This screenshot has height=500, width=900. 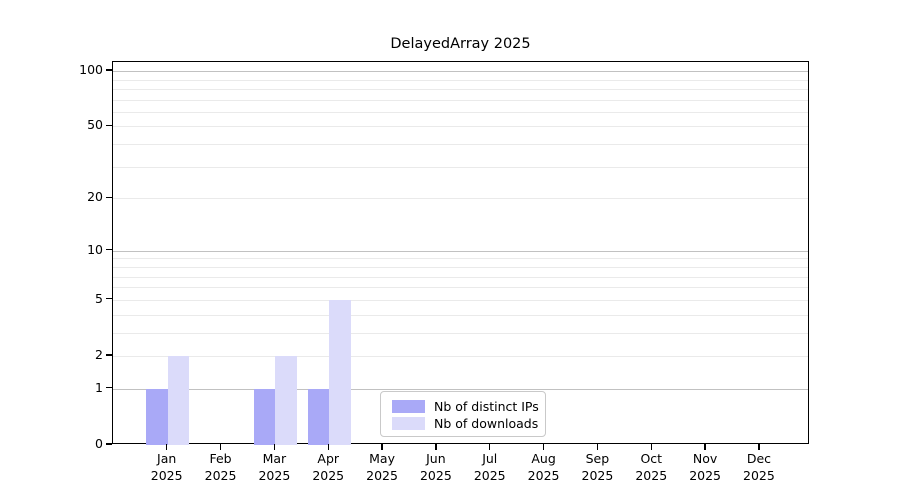 I want to click on x-tick-label-apr: Apr 2025, so click(x=328, y=467).